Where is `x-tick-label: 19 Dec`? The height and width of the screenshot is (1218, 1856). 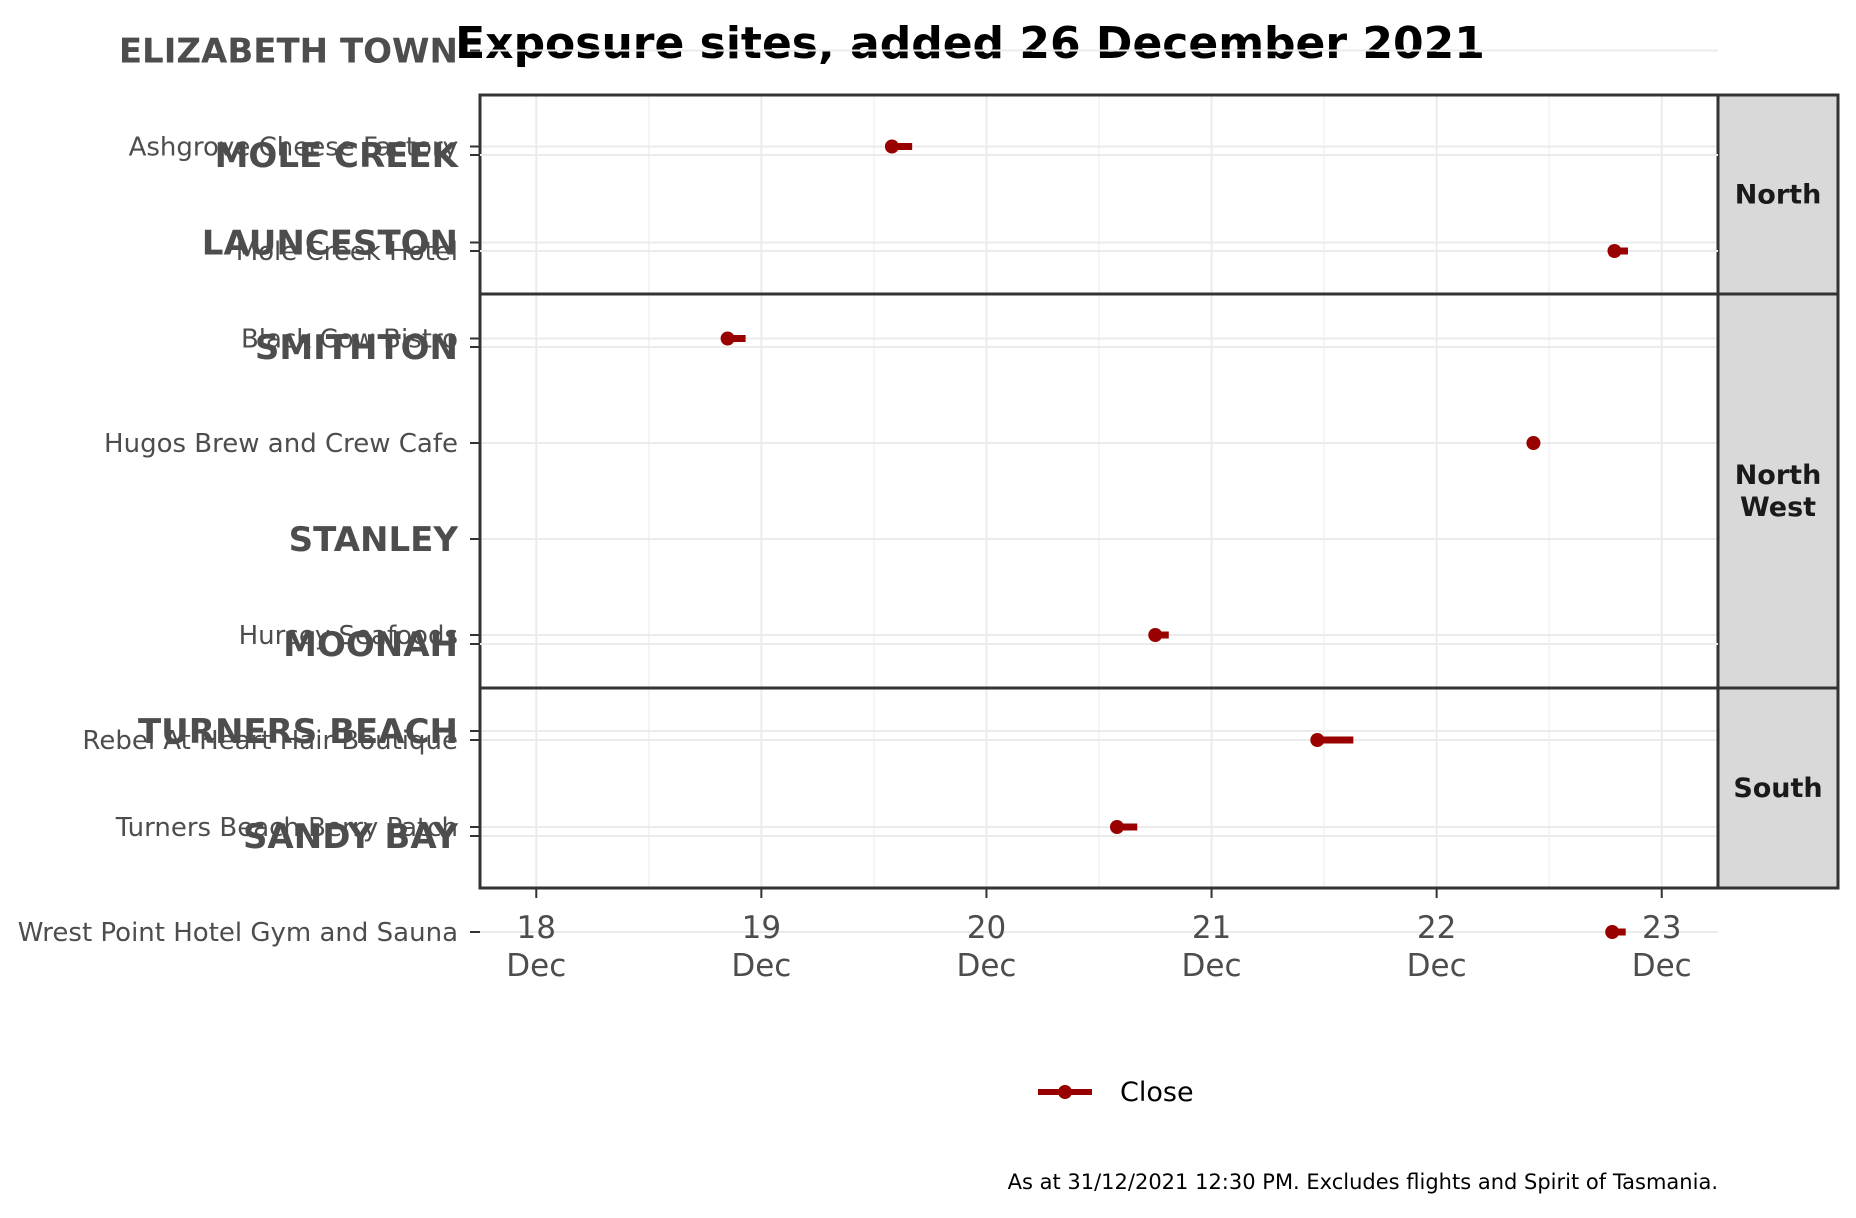
x-tick-label: 19 Dec is located at coordinates (761, 947).